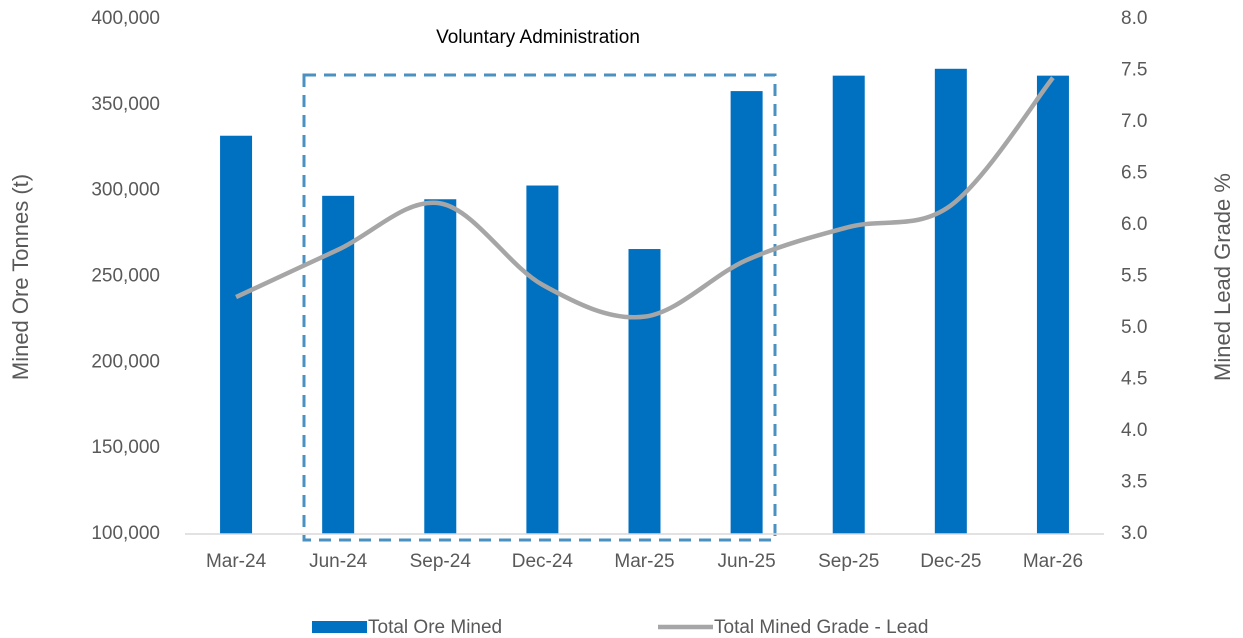  Describe the element at coordinates (125, 104) in the screenshot. I see `y-tick-label: 350,000` at that location.